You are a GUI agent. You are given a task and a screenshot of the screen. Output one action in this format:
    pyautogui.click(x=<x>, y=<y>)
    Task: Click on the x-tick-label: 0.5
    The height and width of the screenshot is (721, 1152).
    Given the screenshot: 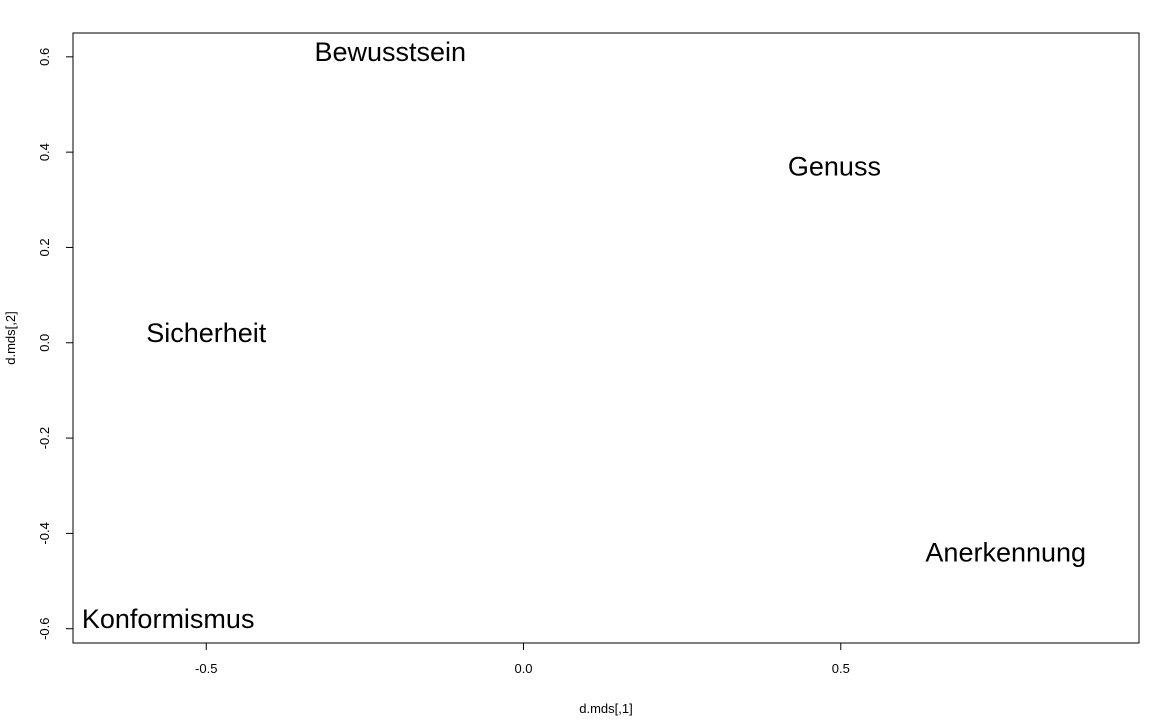 What is the action you would take?
    pyautogui.click(x=841, y=668)
    